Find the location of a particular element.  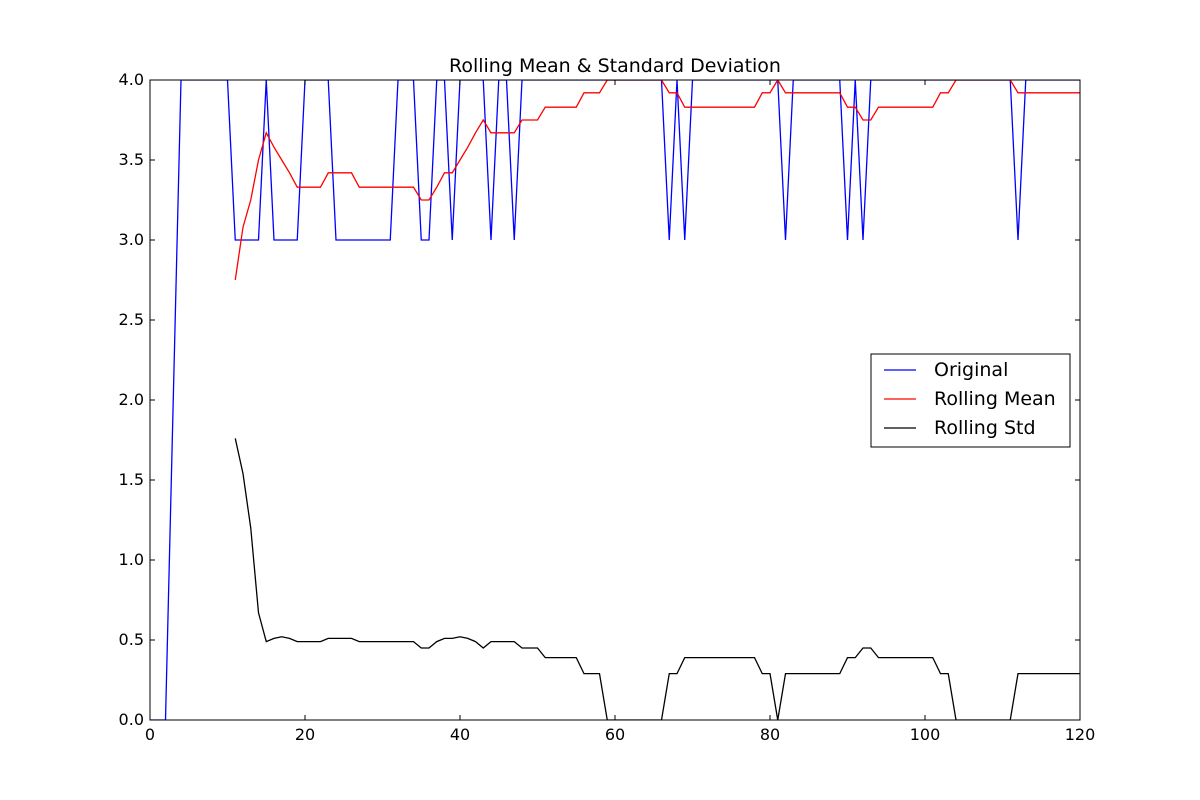

legend-label-rolling-mean: Rolling Mean is located at coordinates (995, 399).